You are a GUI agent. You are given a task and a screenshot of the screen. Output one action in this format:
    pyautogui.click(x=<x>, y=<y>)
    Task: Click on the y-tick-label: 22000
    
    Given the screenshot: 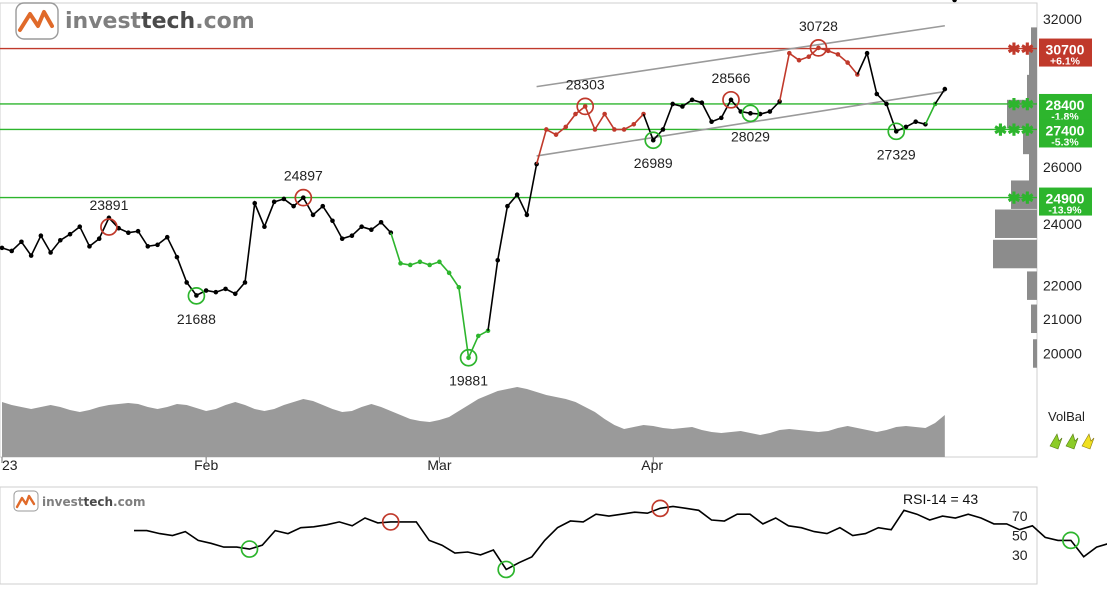 What is the action you would take?
    pyautogui.click(x=1062, y=286)
    